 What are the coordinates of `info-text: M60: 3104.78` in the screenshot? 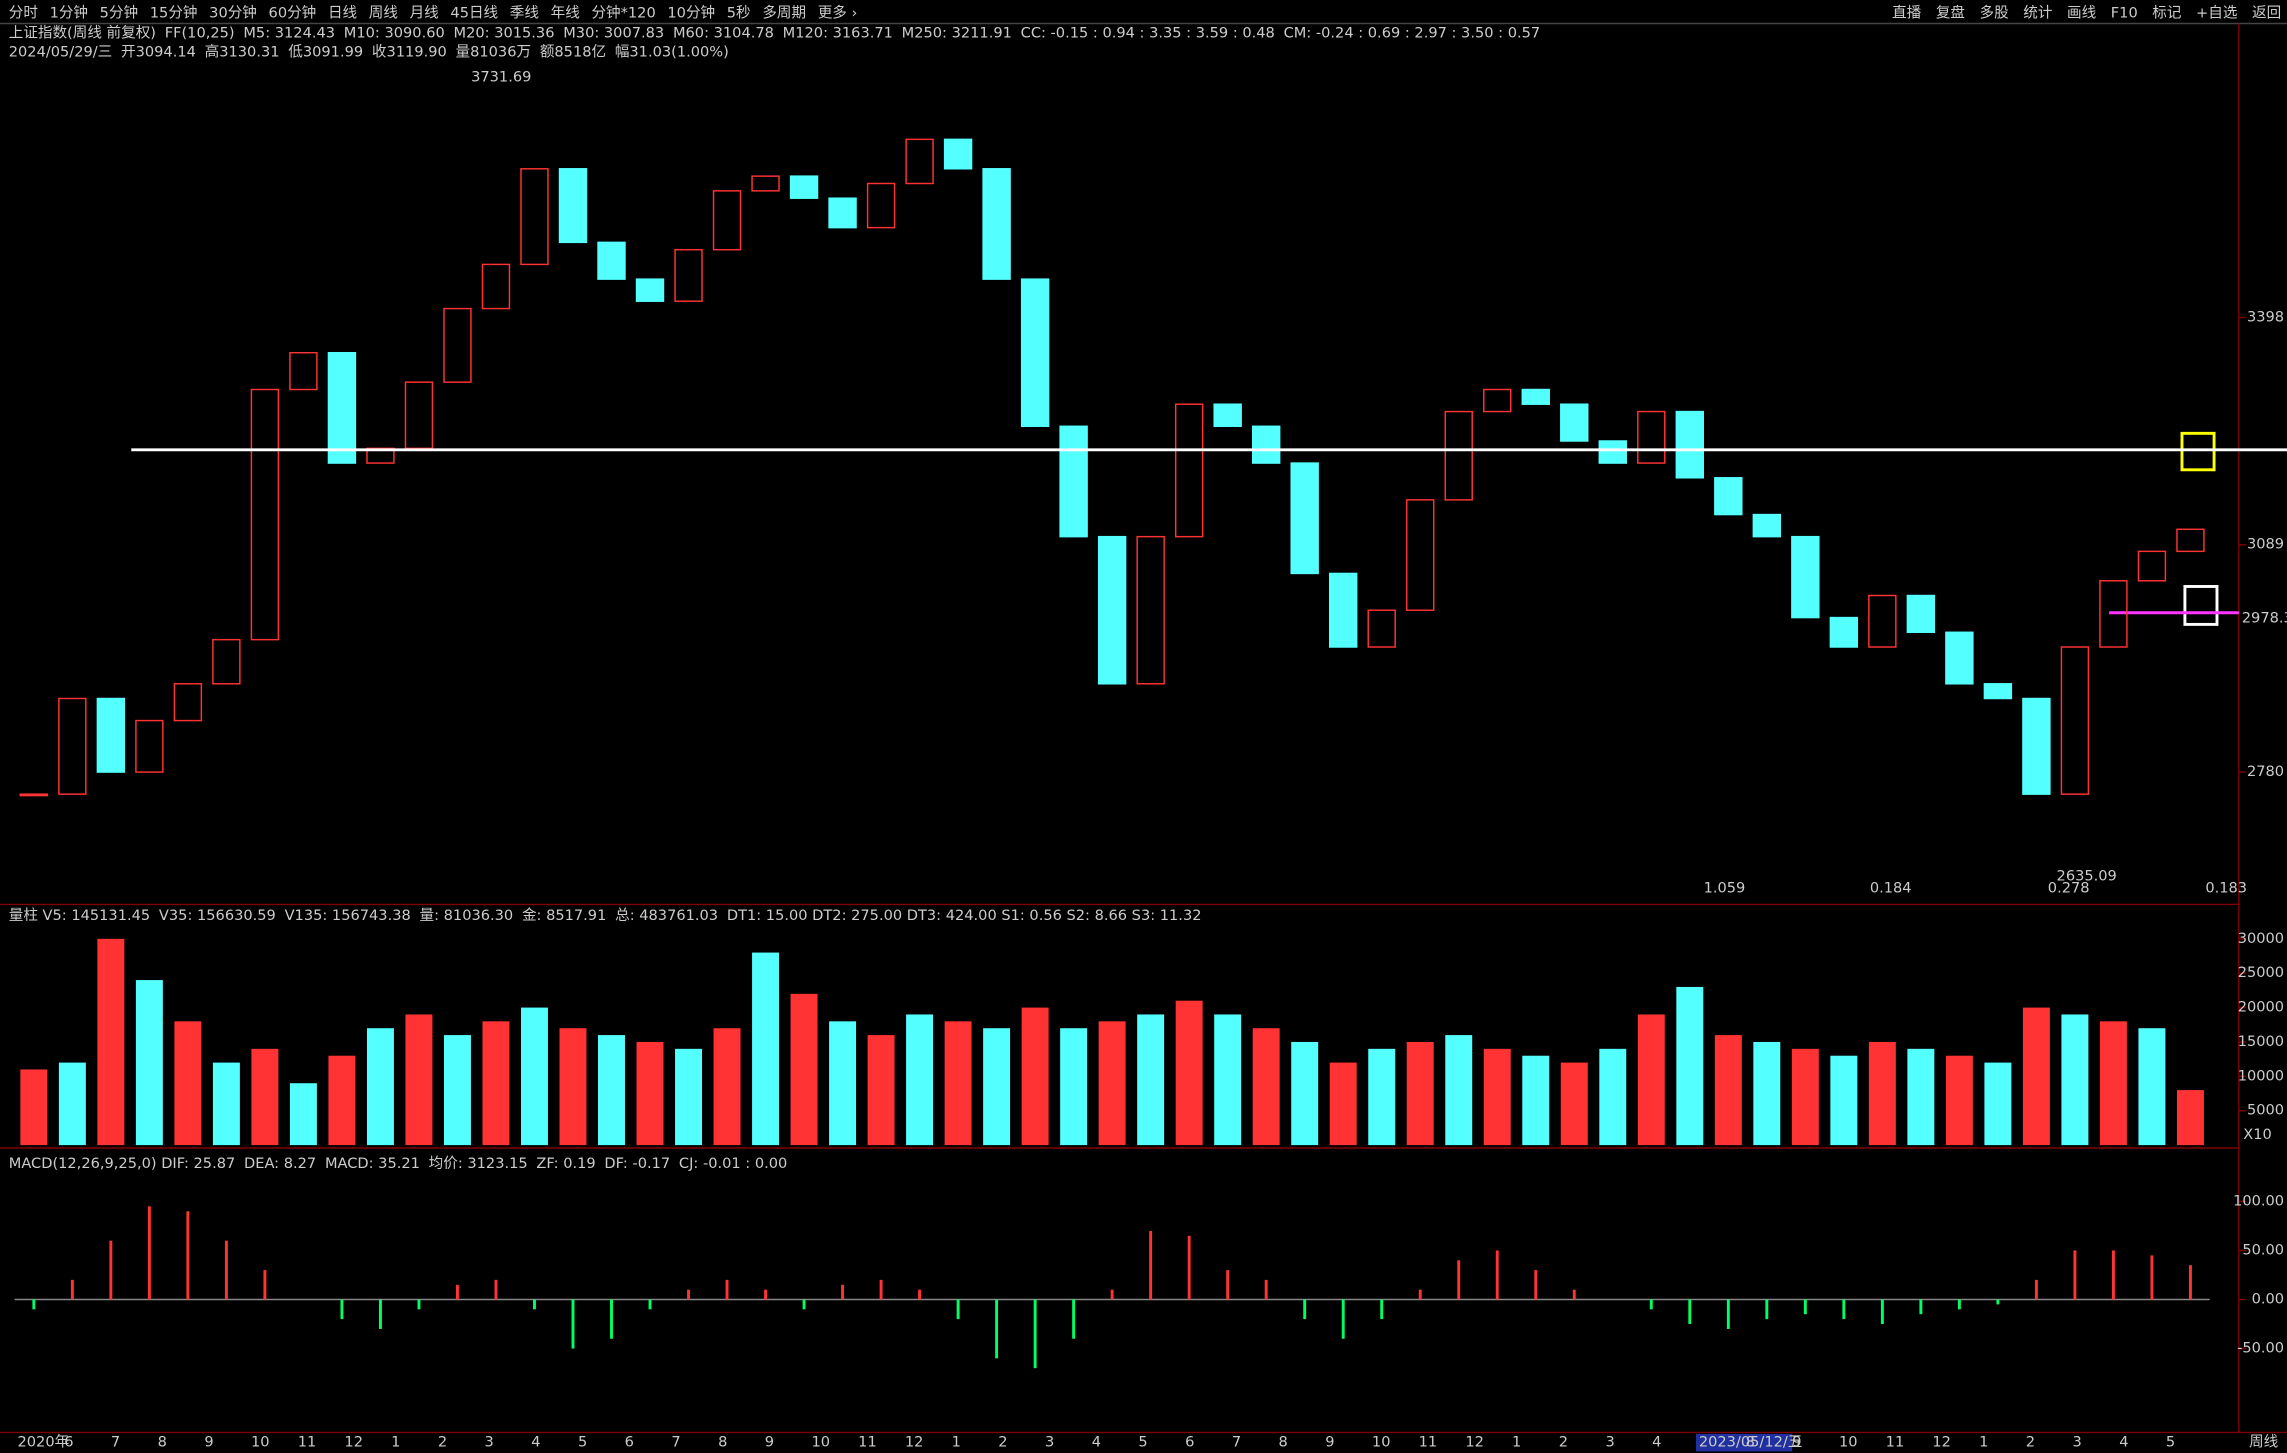 It's located at (723, 33).